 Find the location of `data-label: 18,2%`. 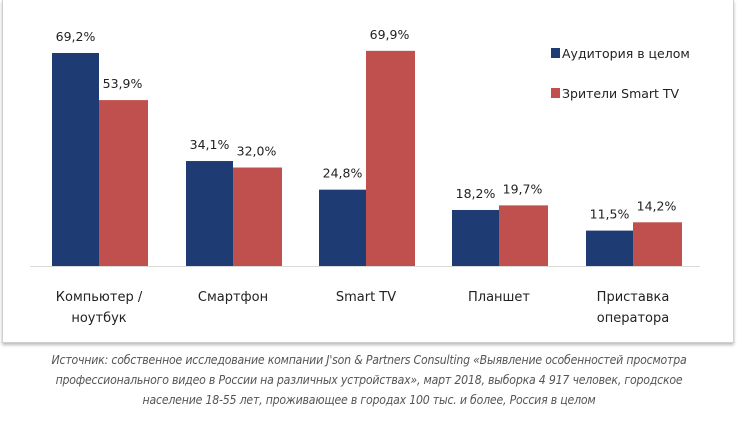

data-label: 18,2% is located at coordinates (476, 193).